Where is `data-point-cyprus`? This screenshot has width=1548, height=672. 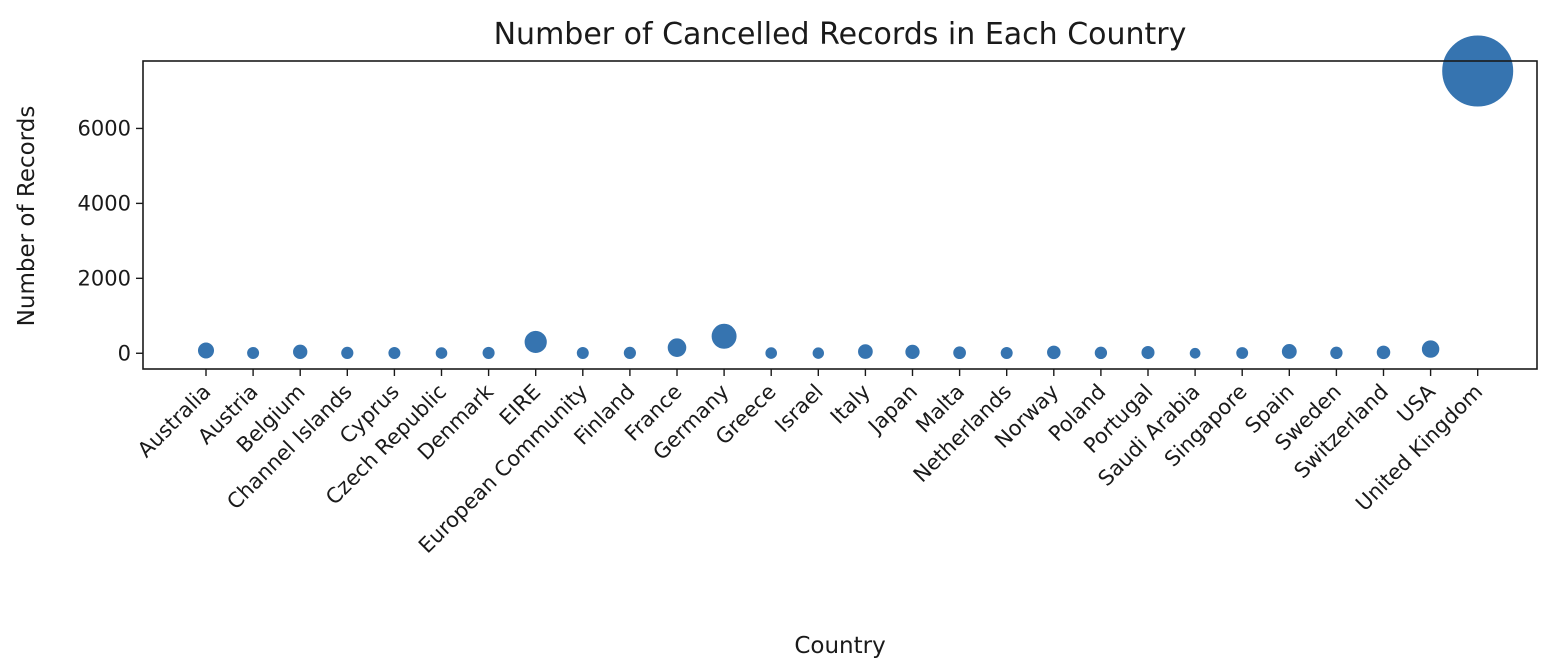
data-point-cyprus is located at coordinates (394, 352).